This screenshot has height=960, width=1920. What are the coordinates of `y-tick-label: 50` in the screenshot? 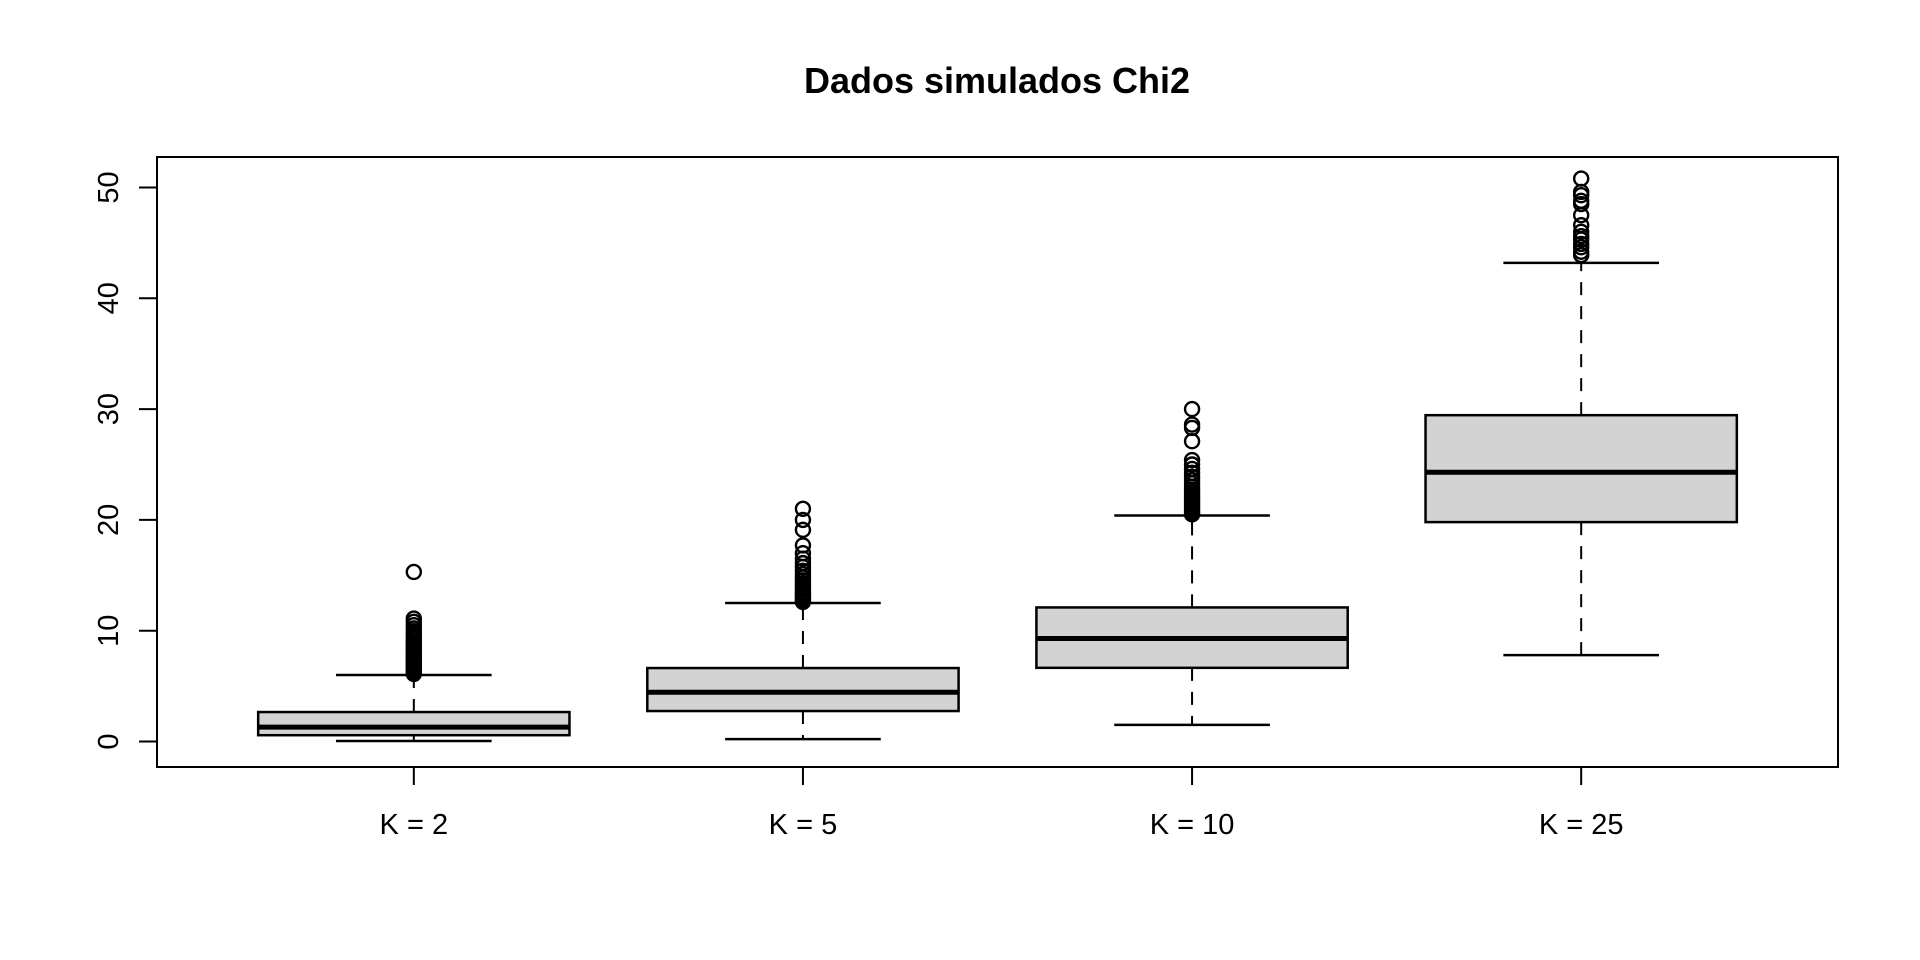 It's located at (109, 187).